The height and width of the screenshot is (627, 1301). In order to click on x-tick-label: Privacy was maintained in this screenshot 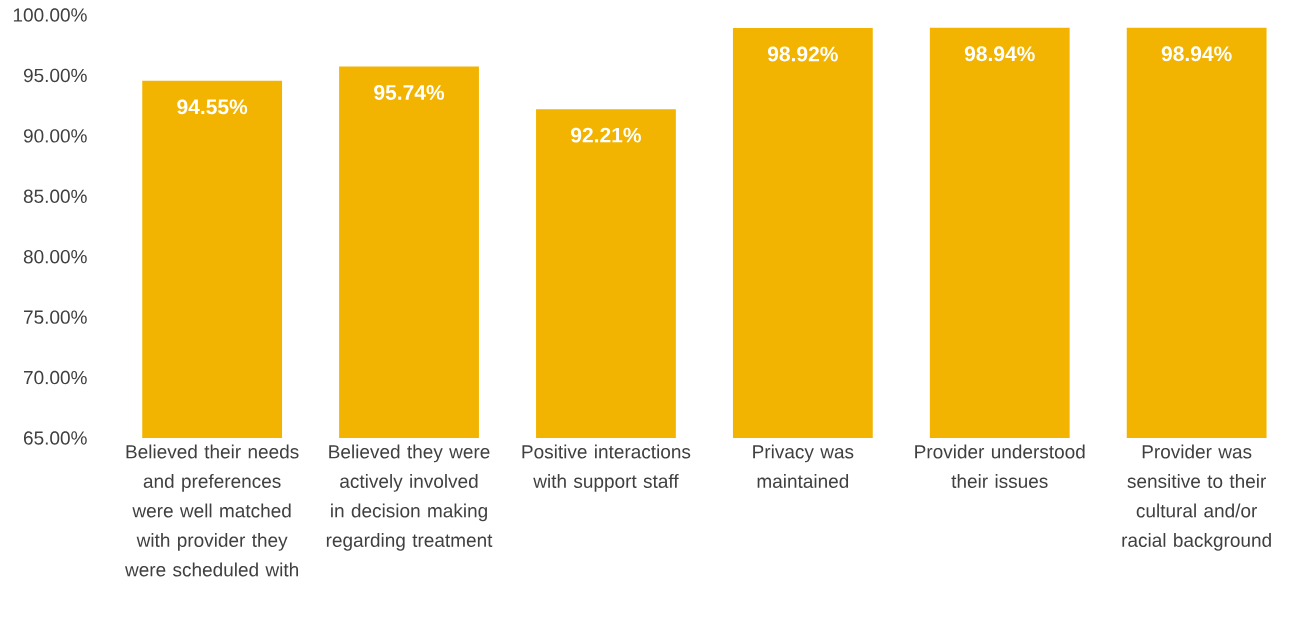, I will do `click(803, 466)`.